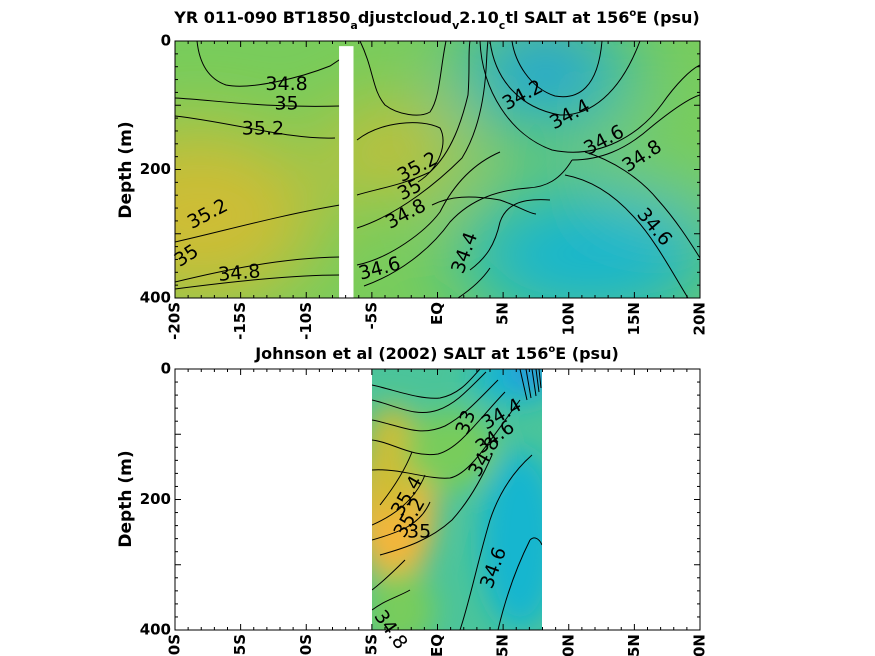 The height and width of the screenshot is (656, 875). What do you see at coordinates (263, 129) in the screenshot?
I see `contour-label: 35.2` at bounding box center [263, 129].